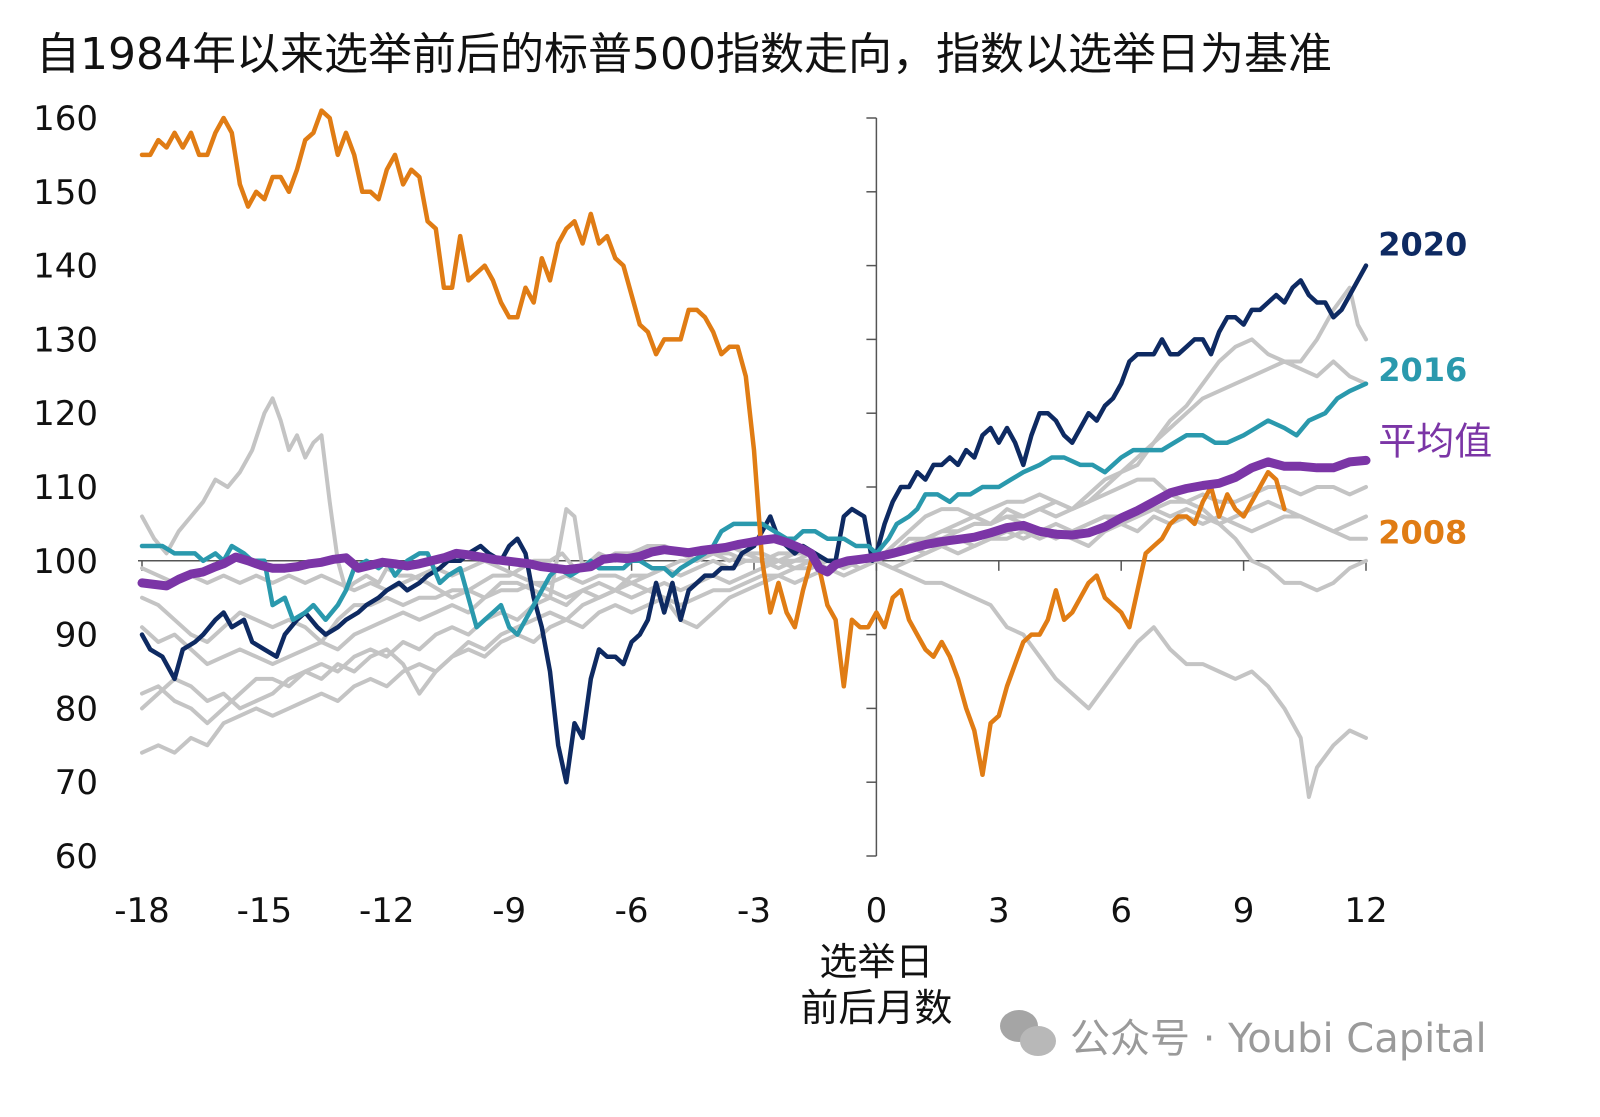 This screenshot has width=1600, height=1117. What do you see at coordinates (65, 267) in the screenshot?
I see `y-tick-label: 140` at bounding box center [65, 267].